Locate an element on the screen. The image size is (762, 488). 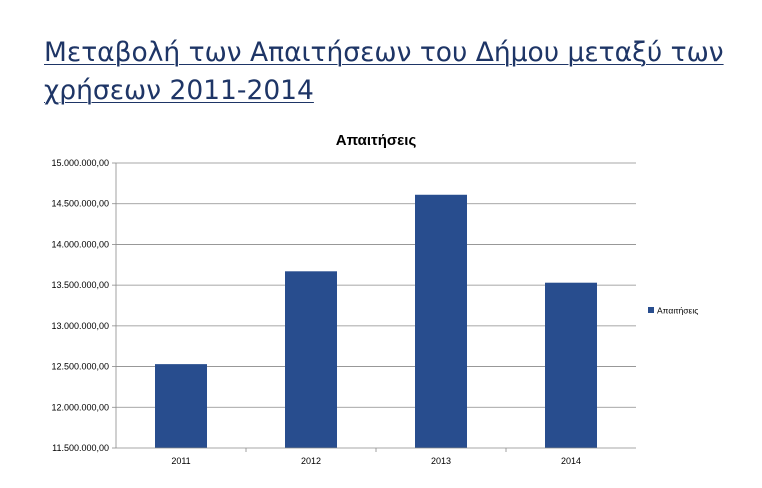
y-tick-label: 14.000.000,00 is located at coordinates (80, 244).